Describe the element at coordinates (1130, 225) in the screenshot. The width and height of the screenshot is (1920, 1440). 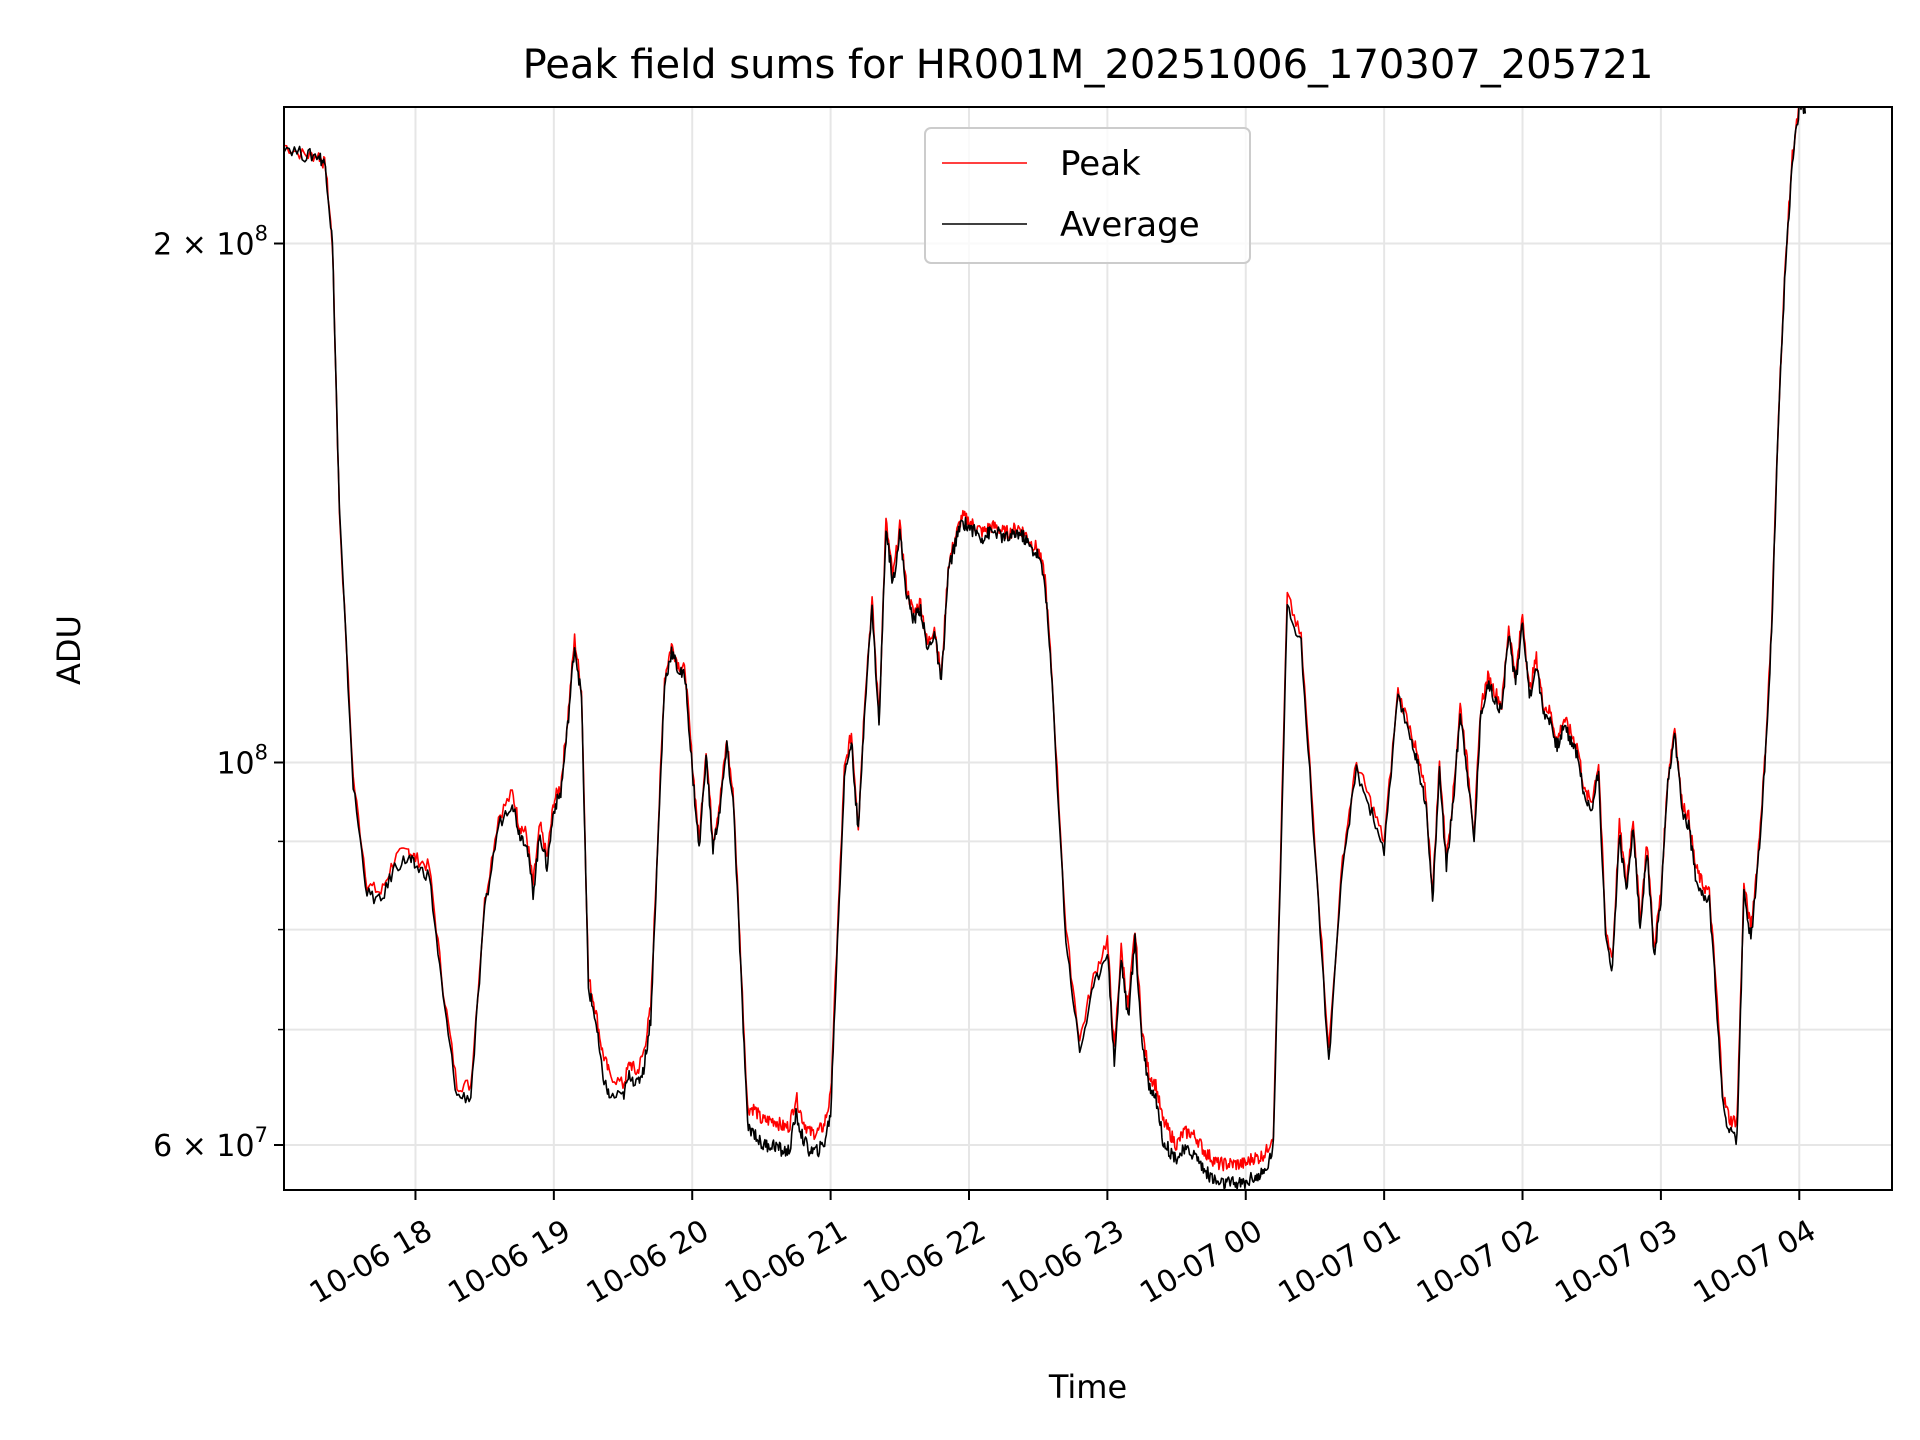
I see `legend-label-average: Average` at that location.